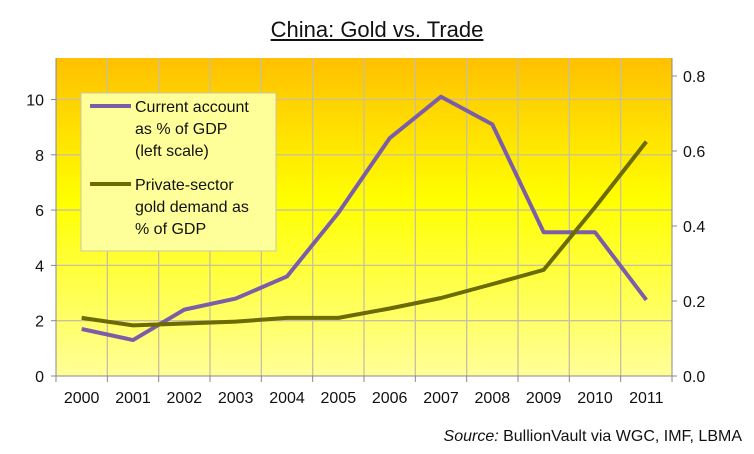 This screenshot has width=754, height=454. Describe the element at coordinates (694, 77) in the screenshot. I see `right-tick-label: 0.8` at that location.